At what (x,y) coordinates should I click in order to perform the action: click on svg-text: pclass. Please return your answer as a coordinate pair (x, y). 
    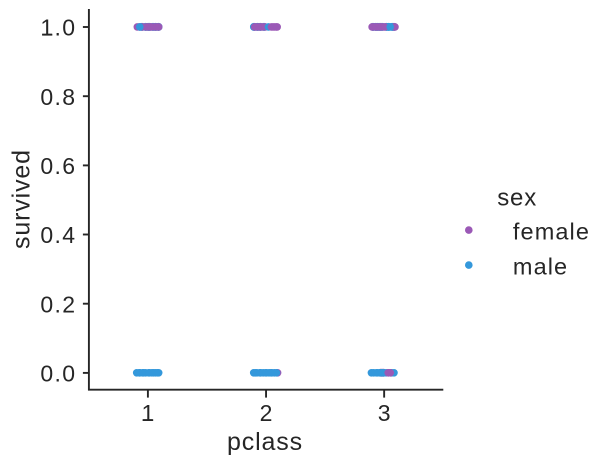
    Looking at the image, I should click on (265, 442).